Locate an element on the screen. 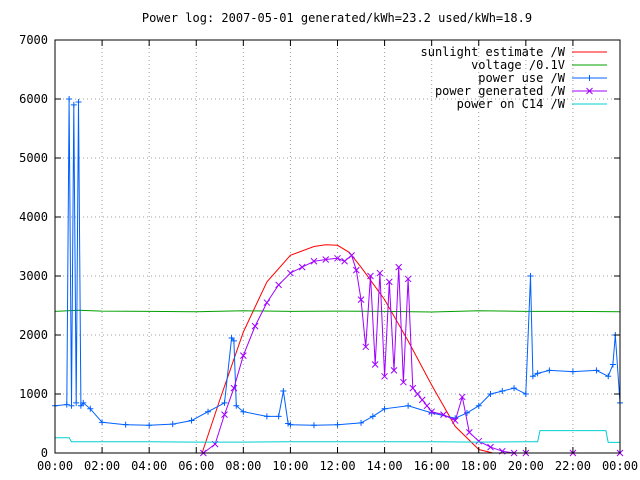 The height and width of the screenshot is (480, 640). y-tick-label: 6000 is located at coordinates (33, 99).